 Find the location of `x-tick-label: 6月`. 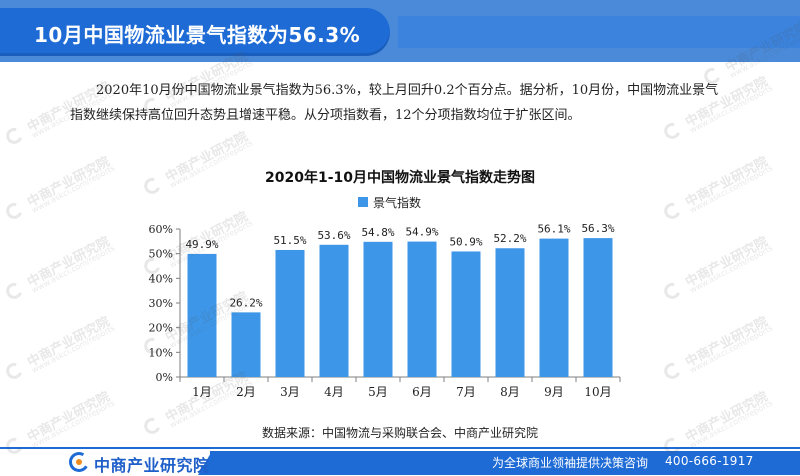

x-tick-label: 6月 is located at coordinates (422, 392).